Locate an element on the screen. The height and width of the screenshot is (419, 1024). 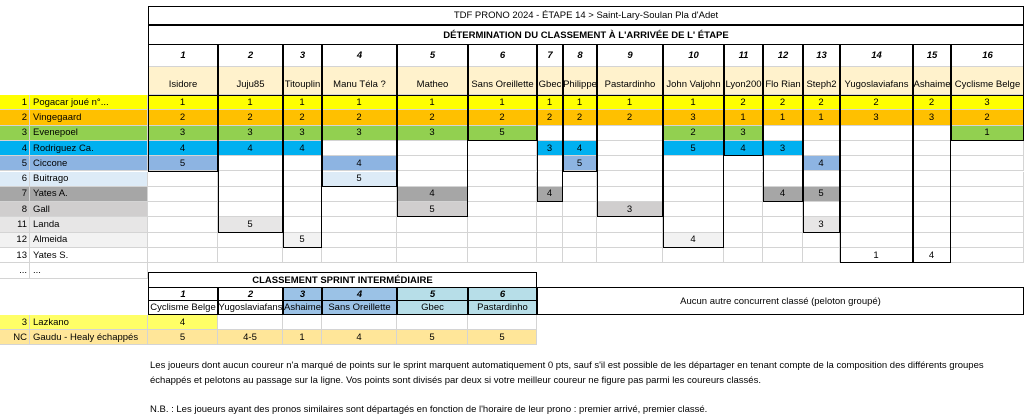
player-name: Isidore is located at coordinates (183, 81).